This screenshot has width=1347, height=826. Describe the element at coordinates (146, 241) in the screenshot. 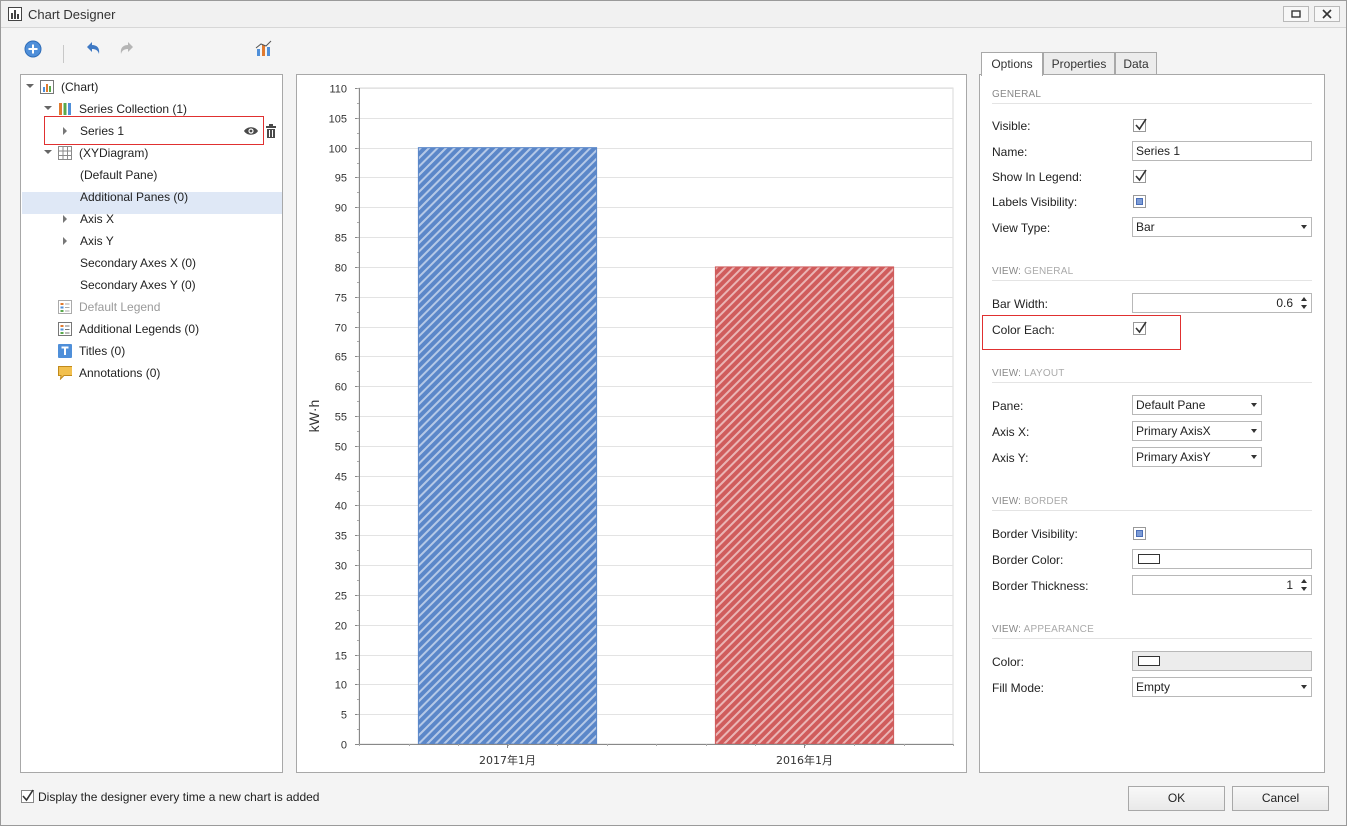

I see `tree-item-axis-y: Axis Y` at that location.